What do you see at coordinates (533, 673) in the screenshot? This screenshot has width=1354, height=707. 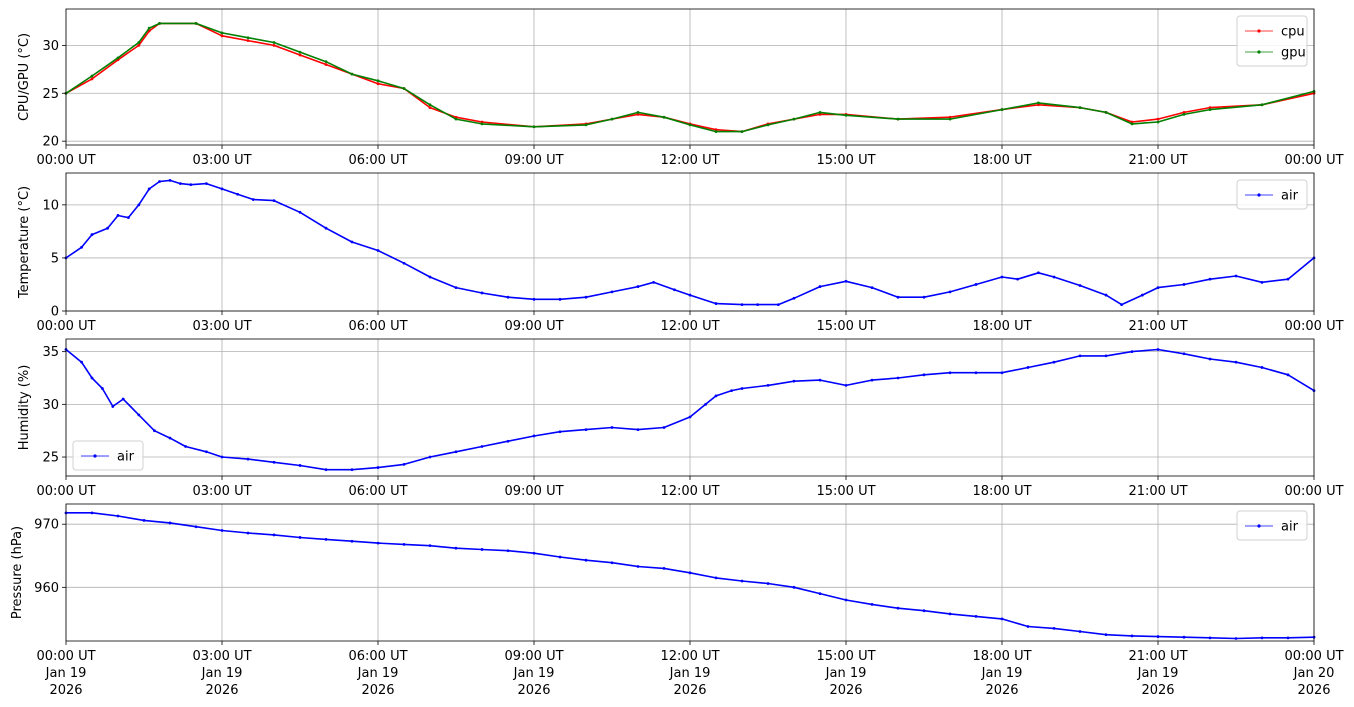 I see `x-tick-label: 09:00 UT Jan 19 2026` at bounding box center [533, 673].